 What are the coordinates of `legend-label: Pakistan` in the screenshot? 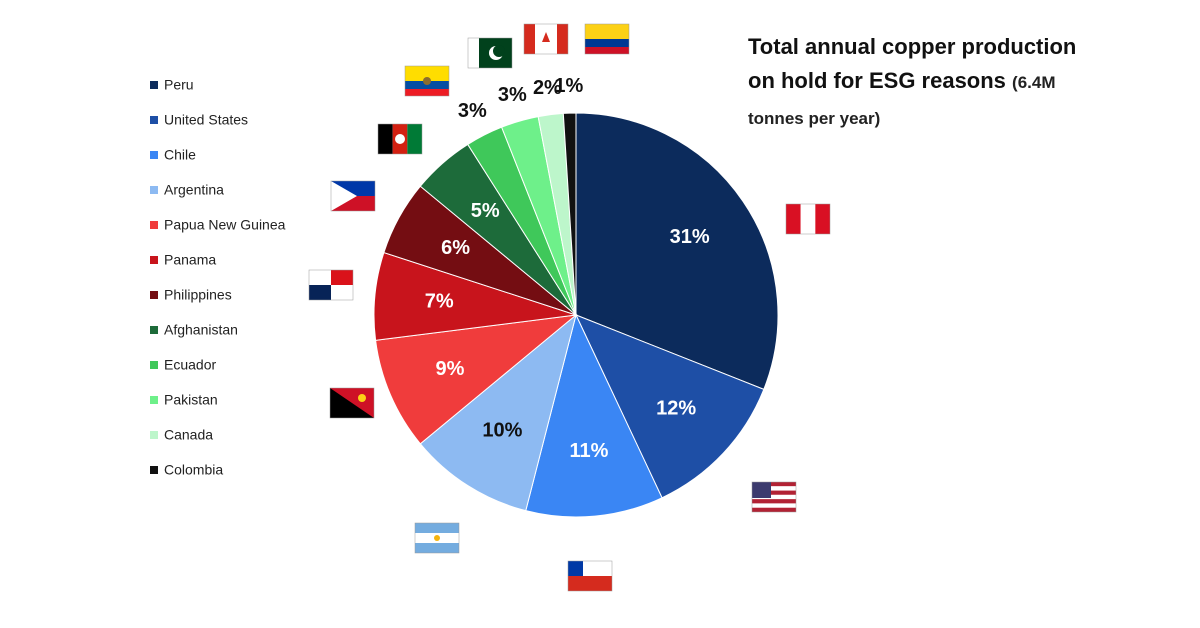 It's located at (191, 400).